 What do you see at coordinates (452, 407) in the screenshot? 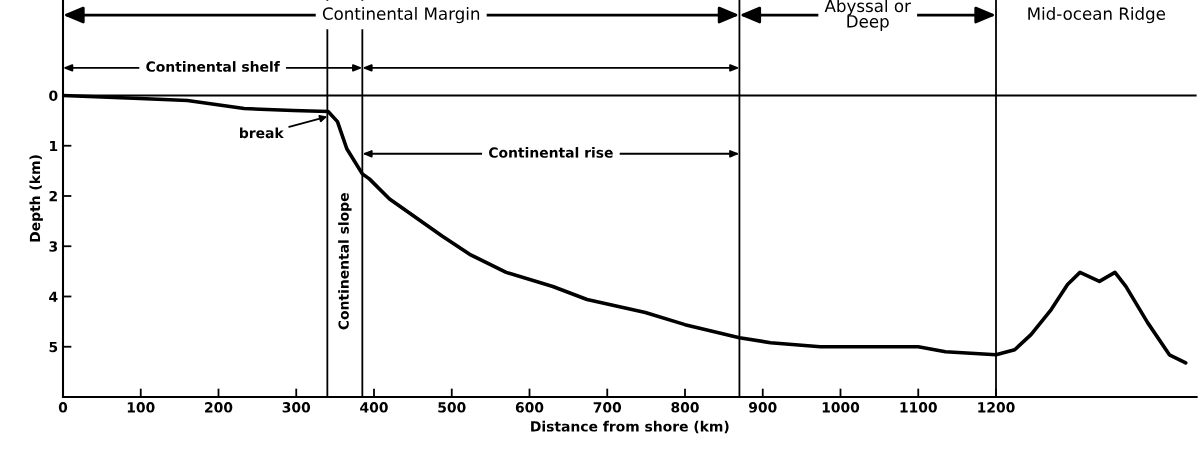
I see `x-tick-label: 500` at bounding box center [452, 407].